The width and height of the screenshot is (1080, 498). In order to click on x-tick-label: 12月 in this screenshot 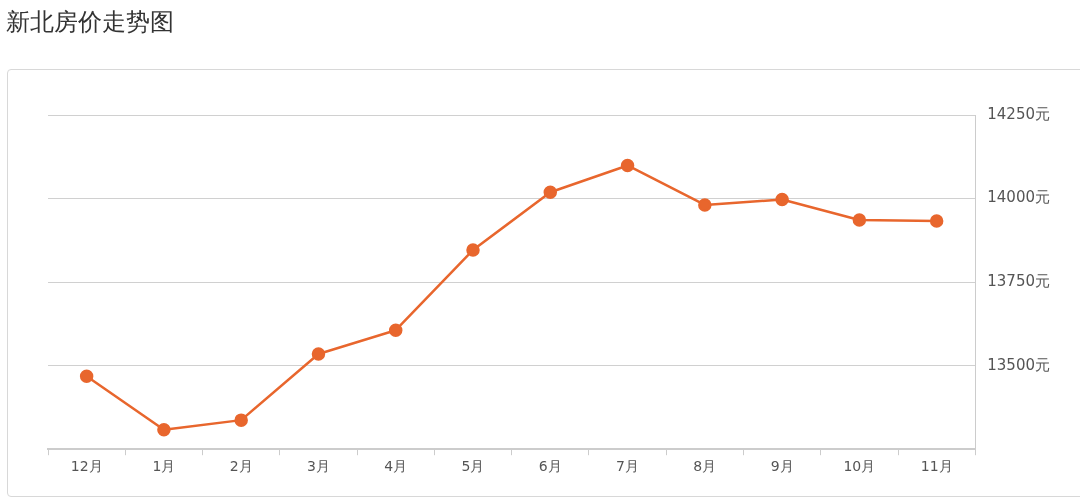, I will do `click(86, 466)`.